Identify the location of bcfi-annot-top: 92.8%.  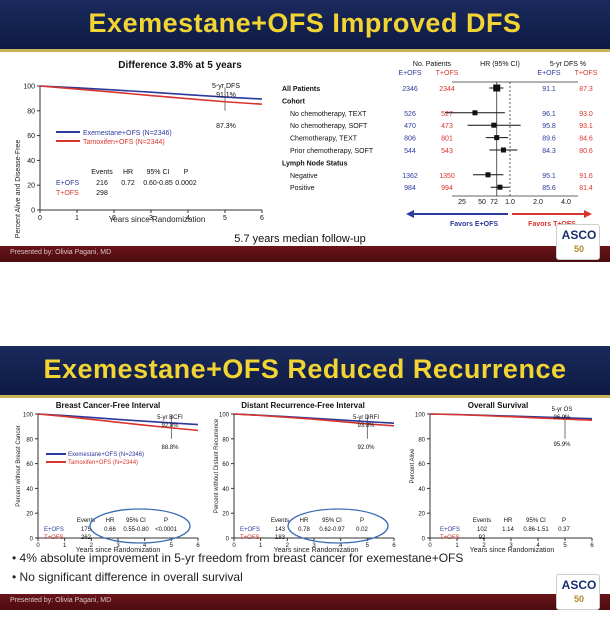
(170, 426).